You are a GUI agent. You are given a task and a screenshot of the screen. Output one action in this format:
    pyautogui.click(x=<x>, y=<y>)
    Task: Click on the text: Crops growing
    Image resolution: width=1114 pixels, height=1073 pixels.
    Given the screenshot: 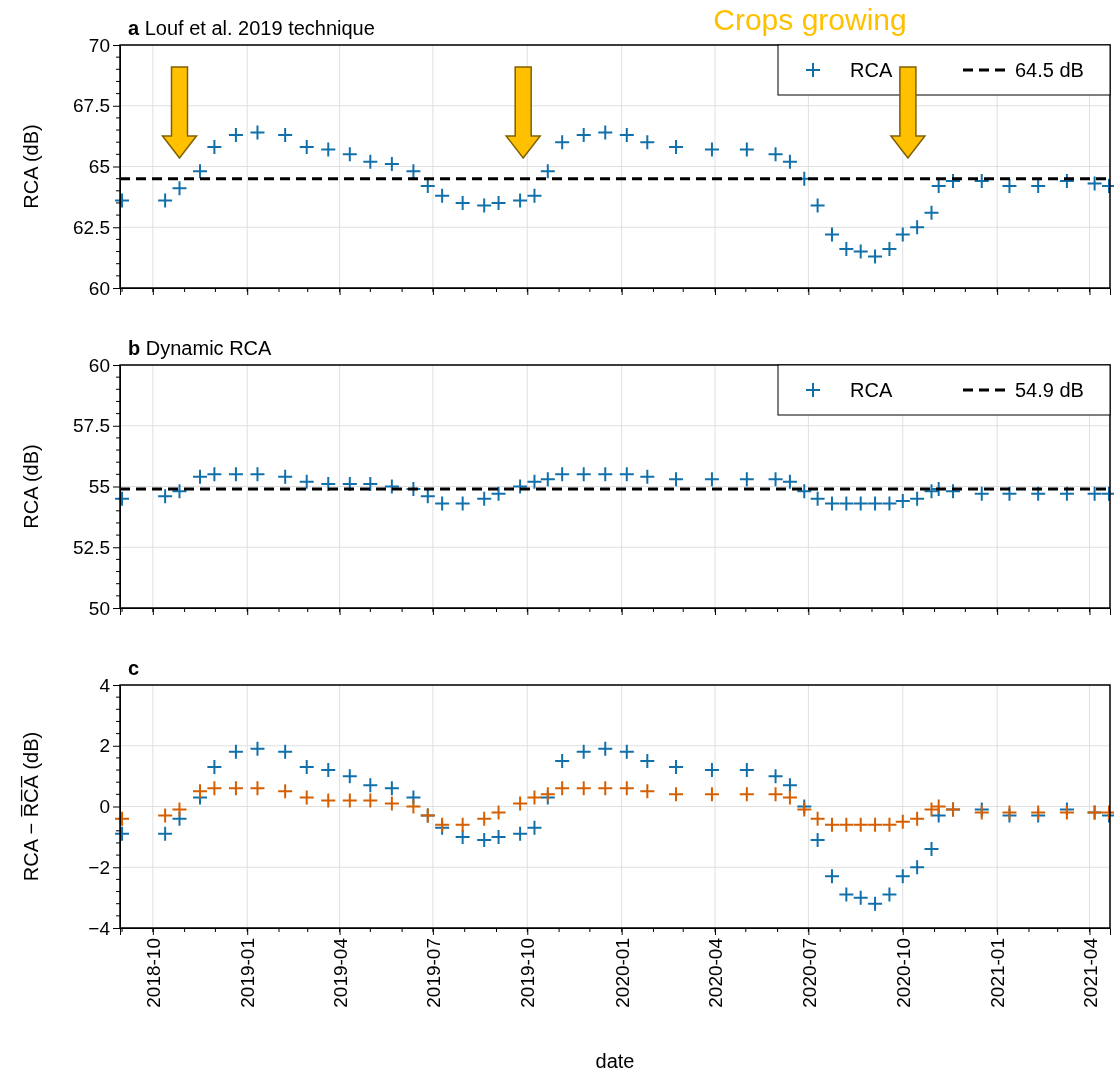 What is the action you would take?
    pyautogui.click(x=810, y=19)
    